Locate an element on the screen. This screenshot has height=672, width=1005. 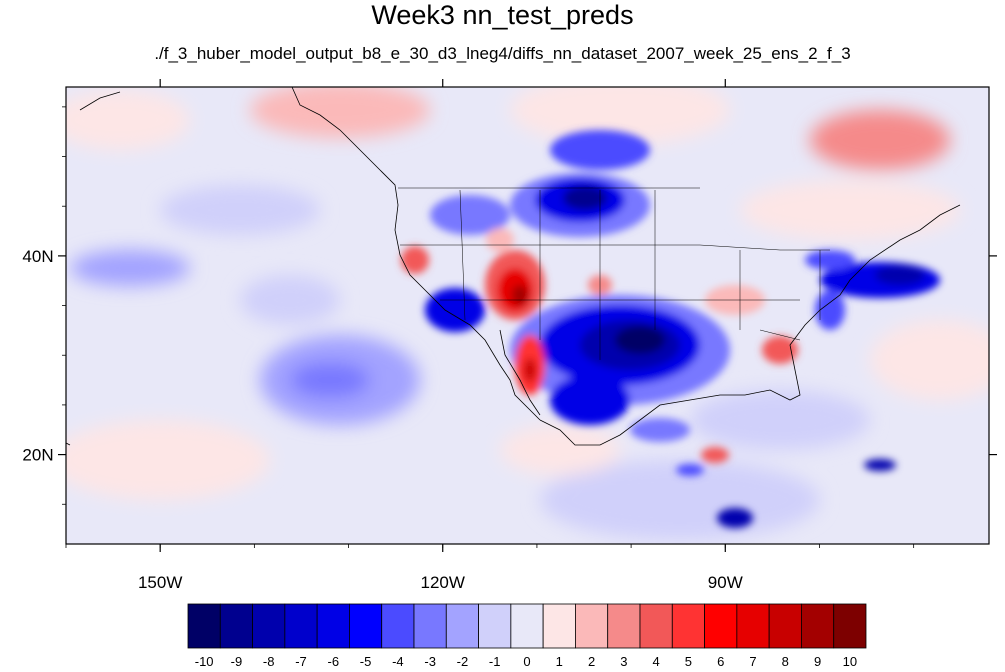
colorbar-label: -4 is located at coordinates (398, 661).